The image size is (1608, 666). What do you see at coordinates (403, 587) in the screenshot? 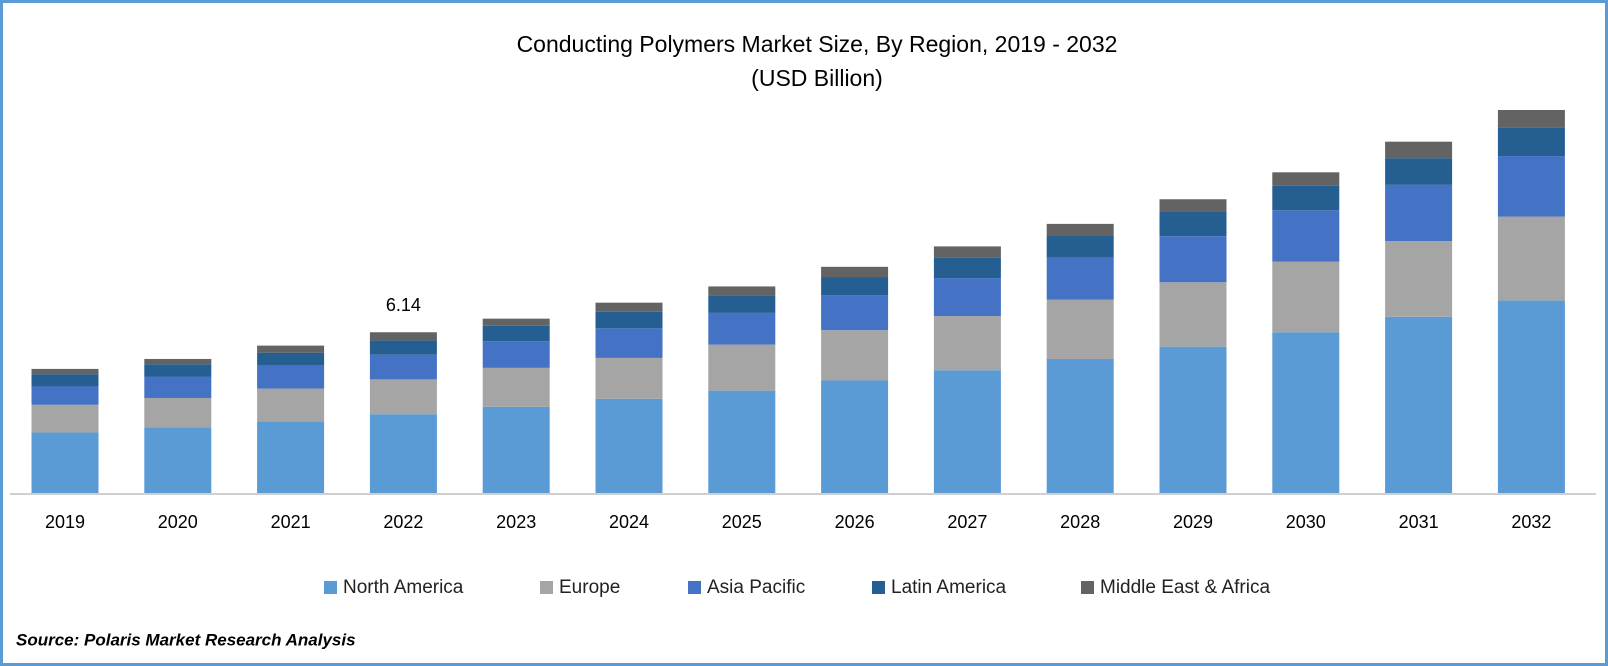
I see `legend-label: North America` at bounding box center [403, 587].